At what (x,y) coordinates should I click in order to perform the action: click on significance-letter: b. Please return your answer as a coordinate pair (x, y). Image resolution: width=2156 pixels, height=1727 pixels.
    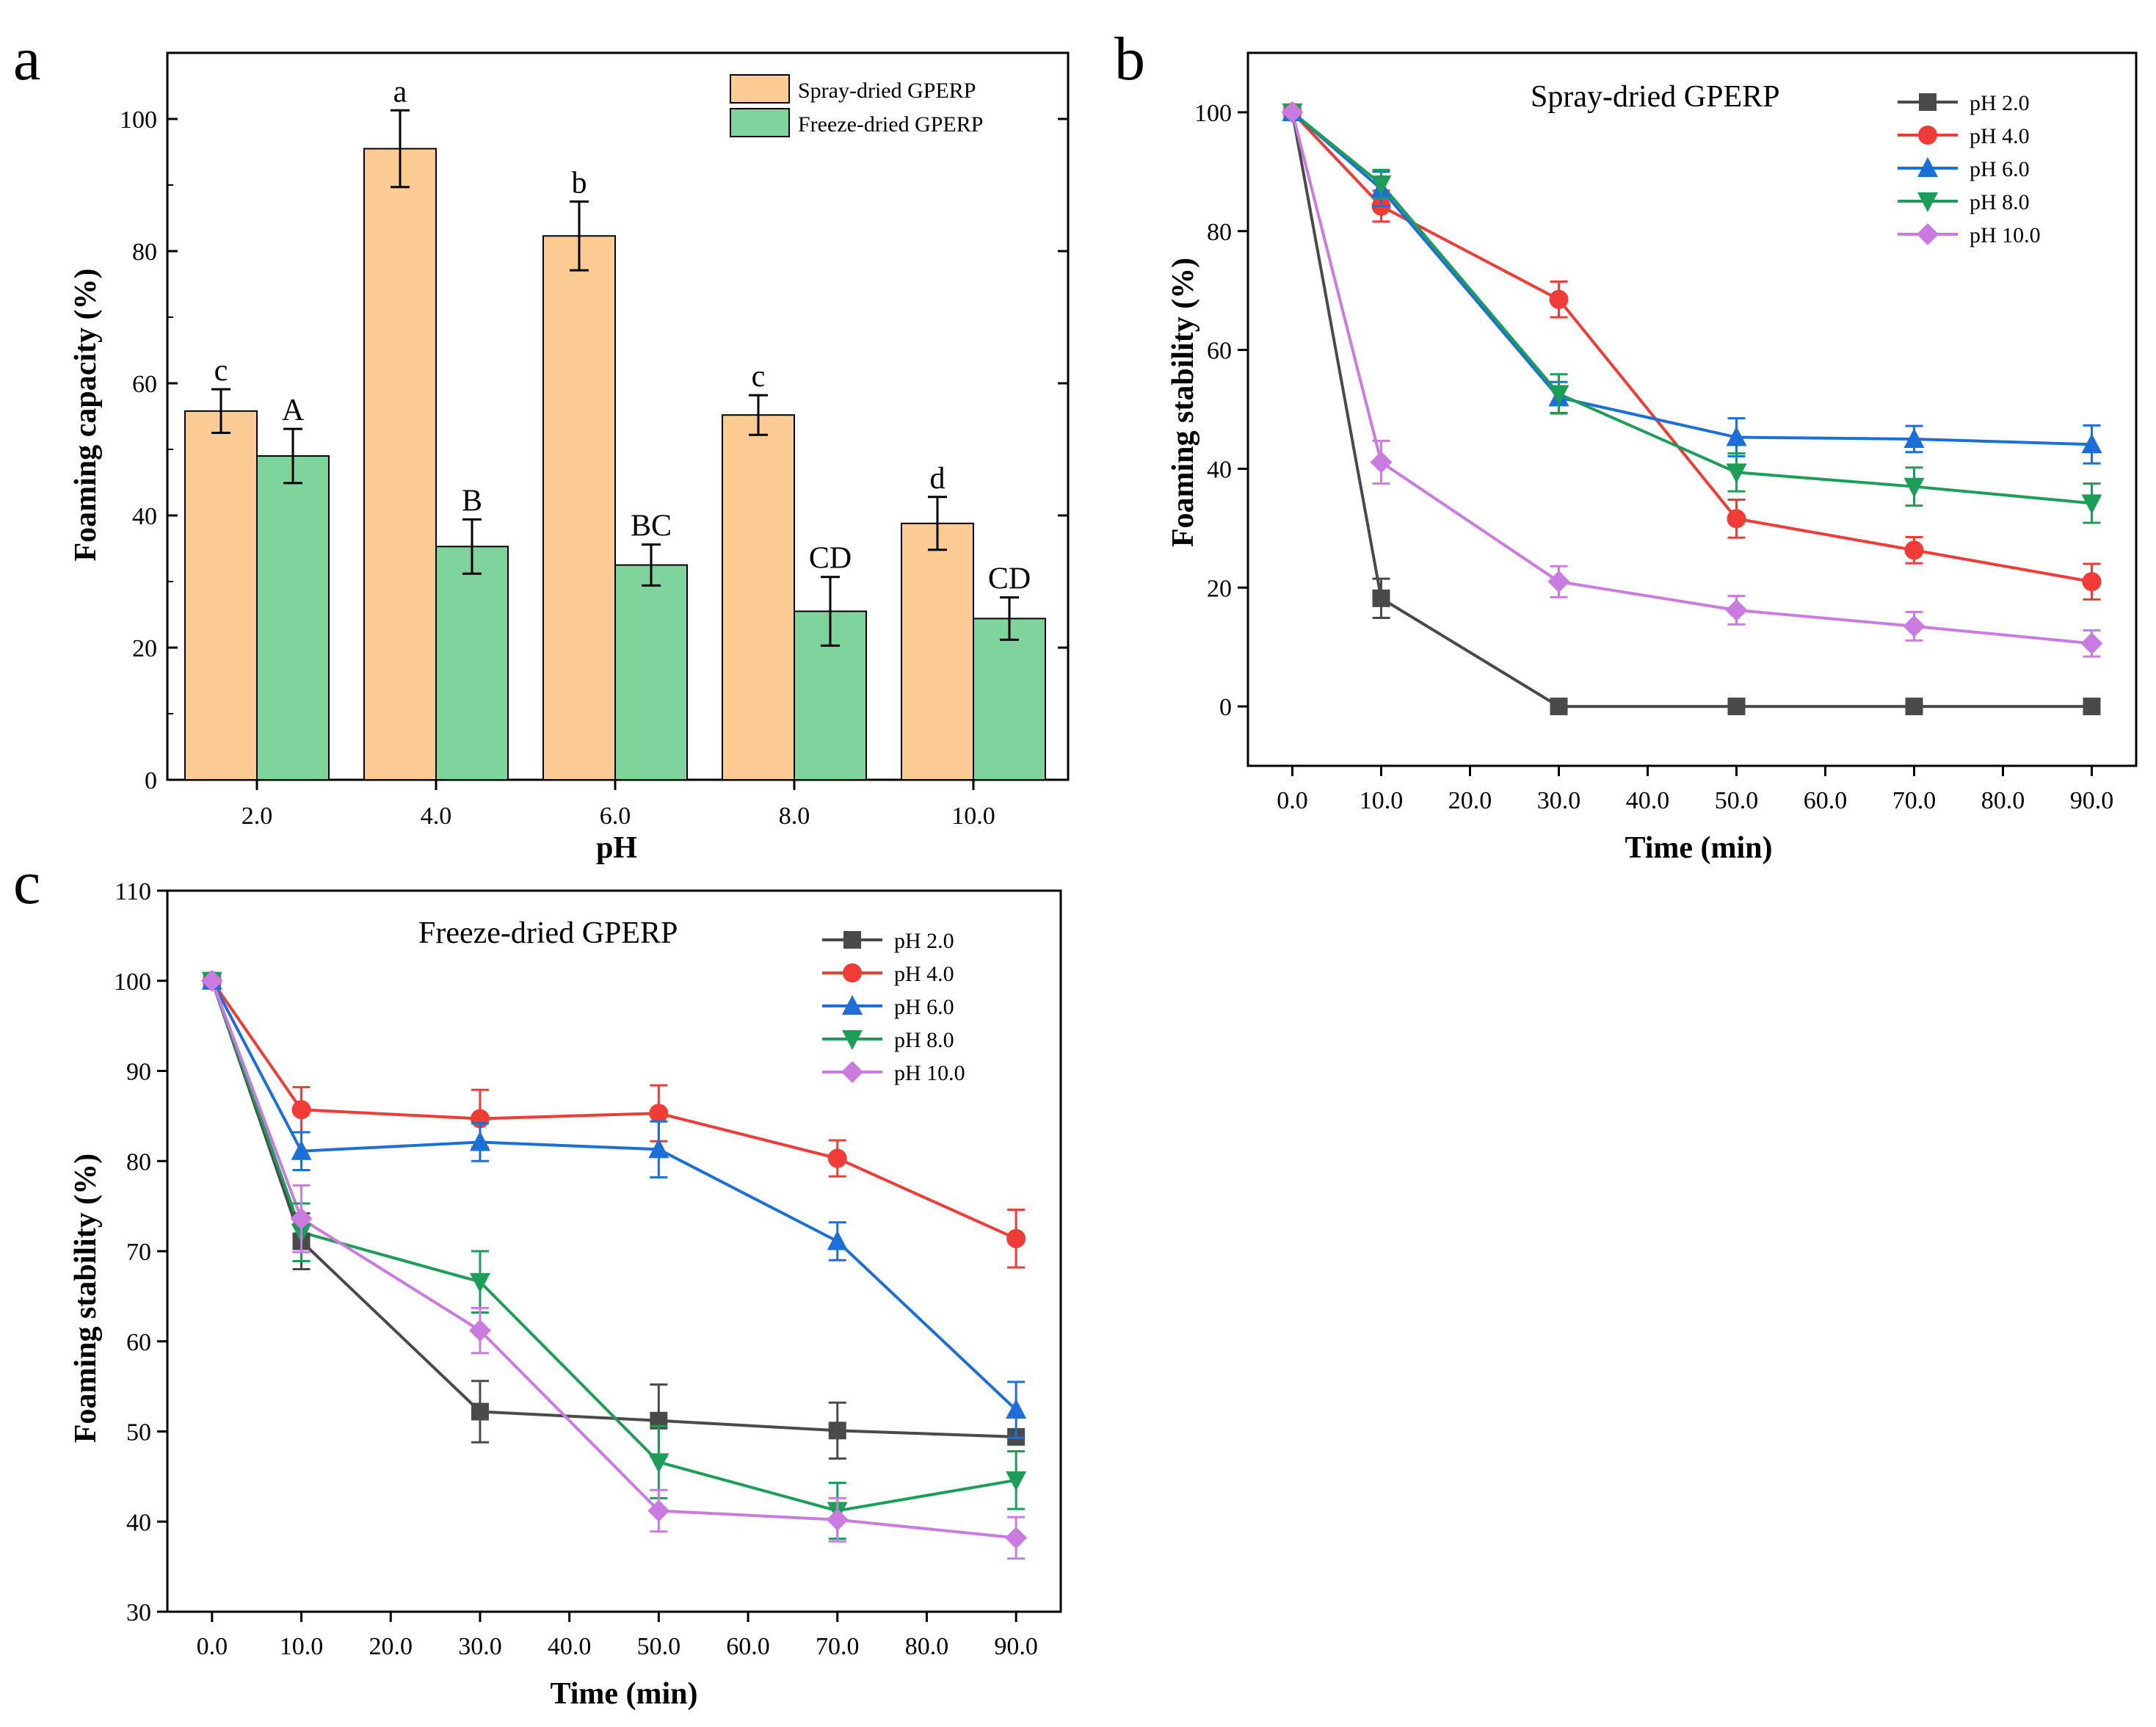
    Looking at the image, I should click on (579, 183).